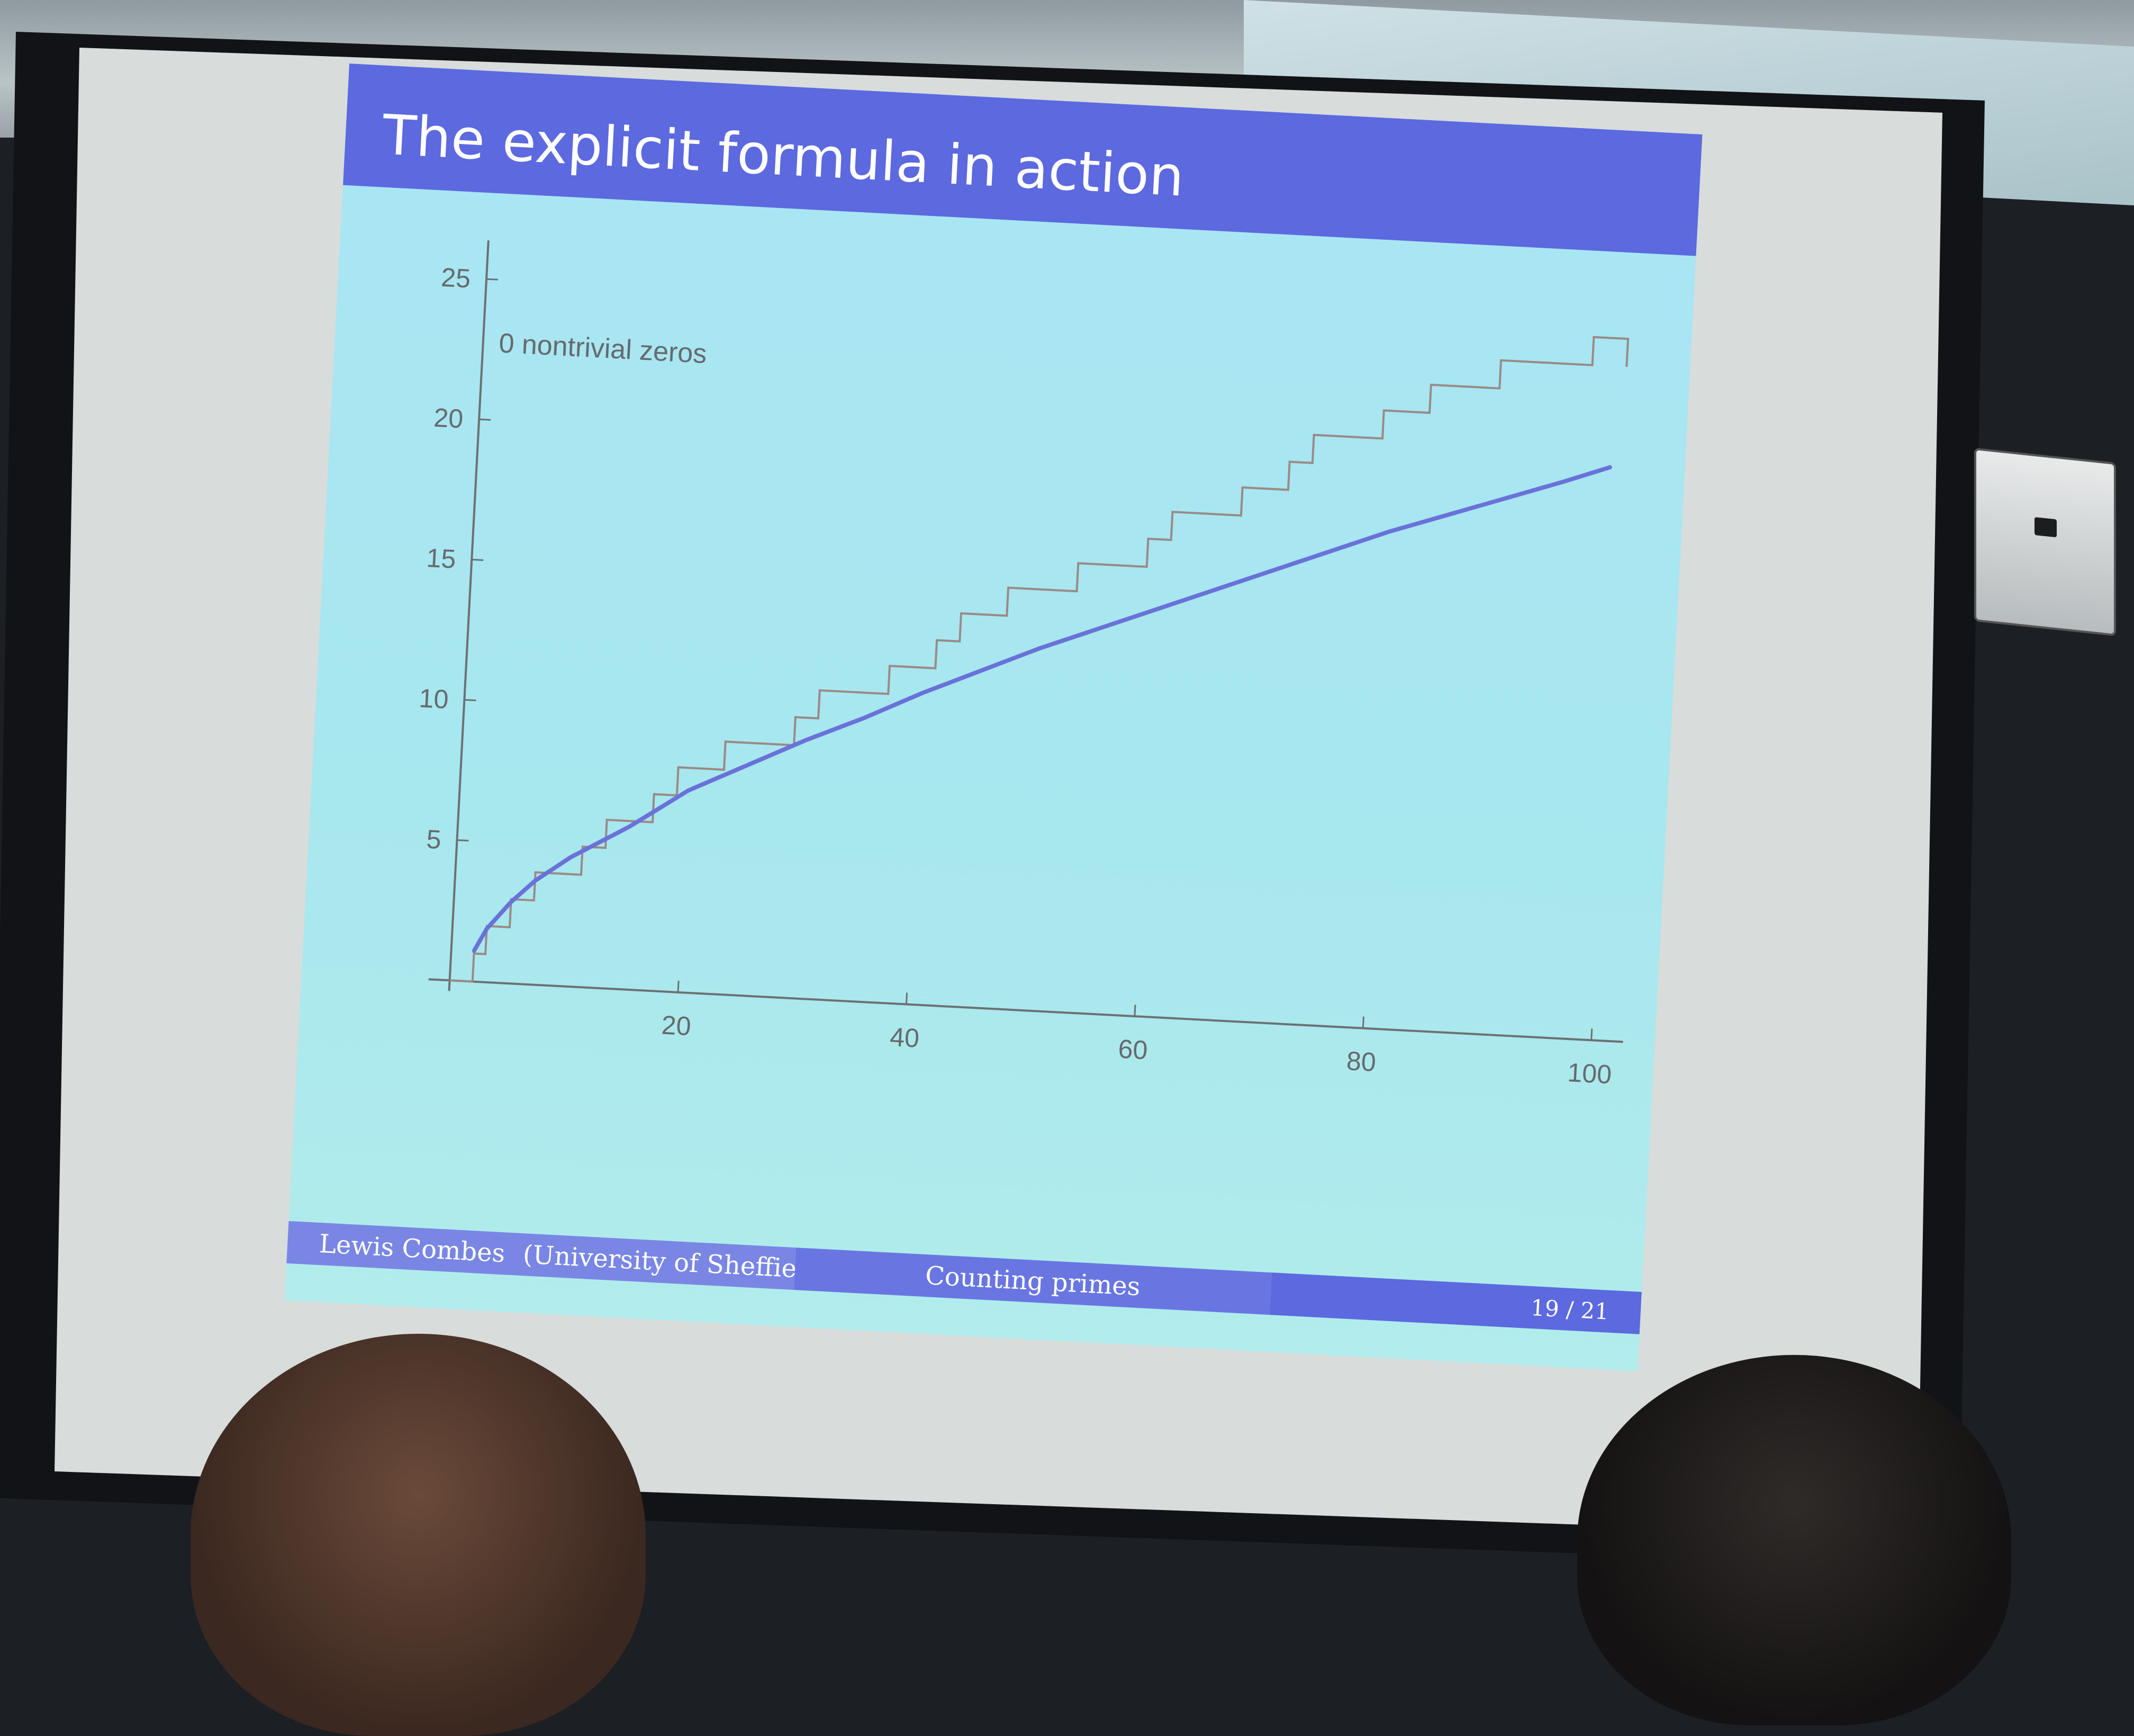 Image resolution: width=2134 pixels, height=1736 pixels. I want to click on x-tick-label-3: 80, so click(1361, 1061).